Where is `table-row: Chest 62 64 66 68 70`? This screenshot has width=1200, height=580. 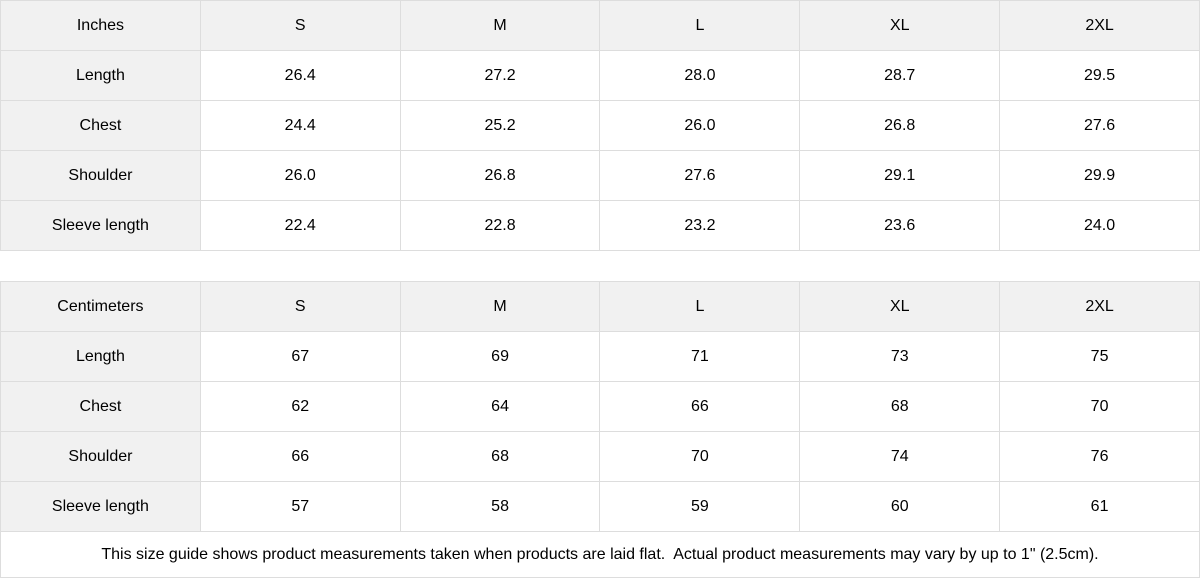 table-row: Chest 62 64 66 68 70 is located at coordinates (600, 406).